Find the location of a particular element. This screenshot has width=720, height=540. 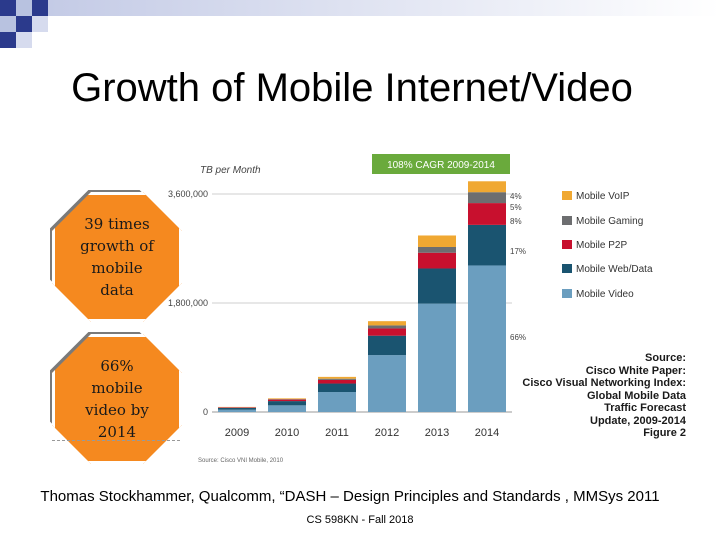

percent-annotation: 5% is located at coordinates (516, 207).